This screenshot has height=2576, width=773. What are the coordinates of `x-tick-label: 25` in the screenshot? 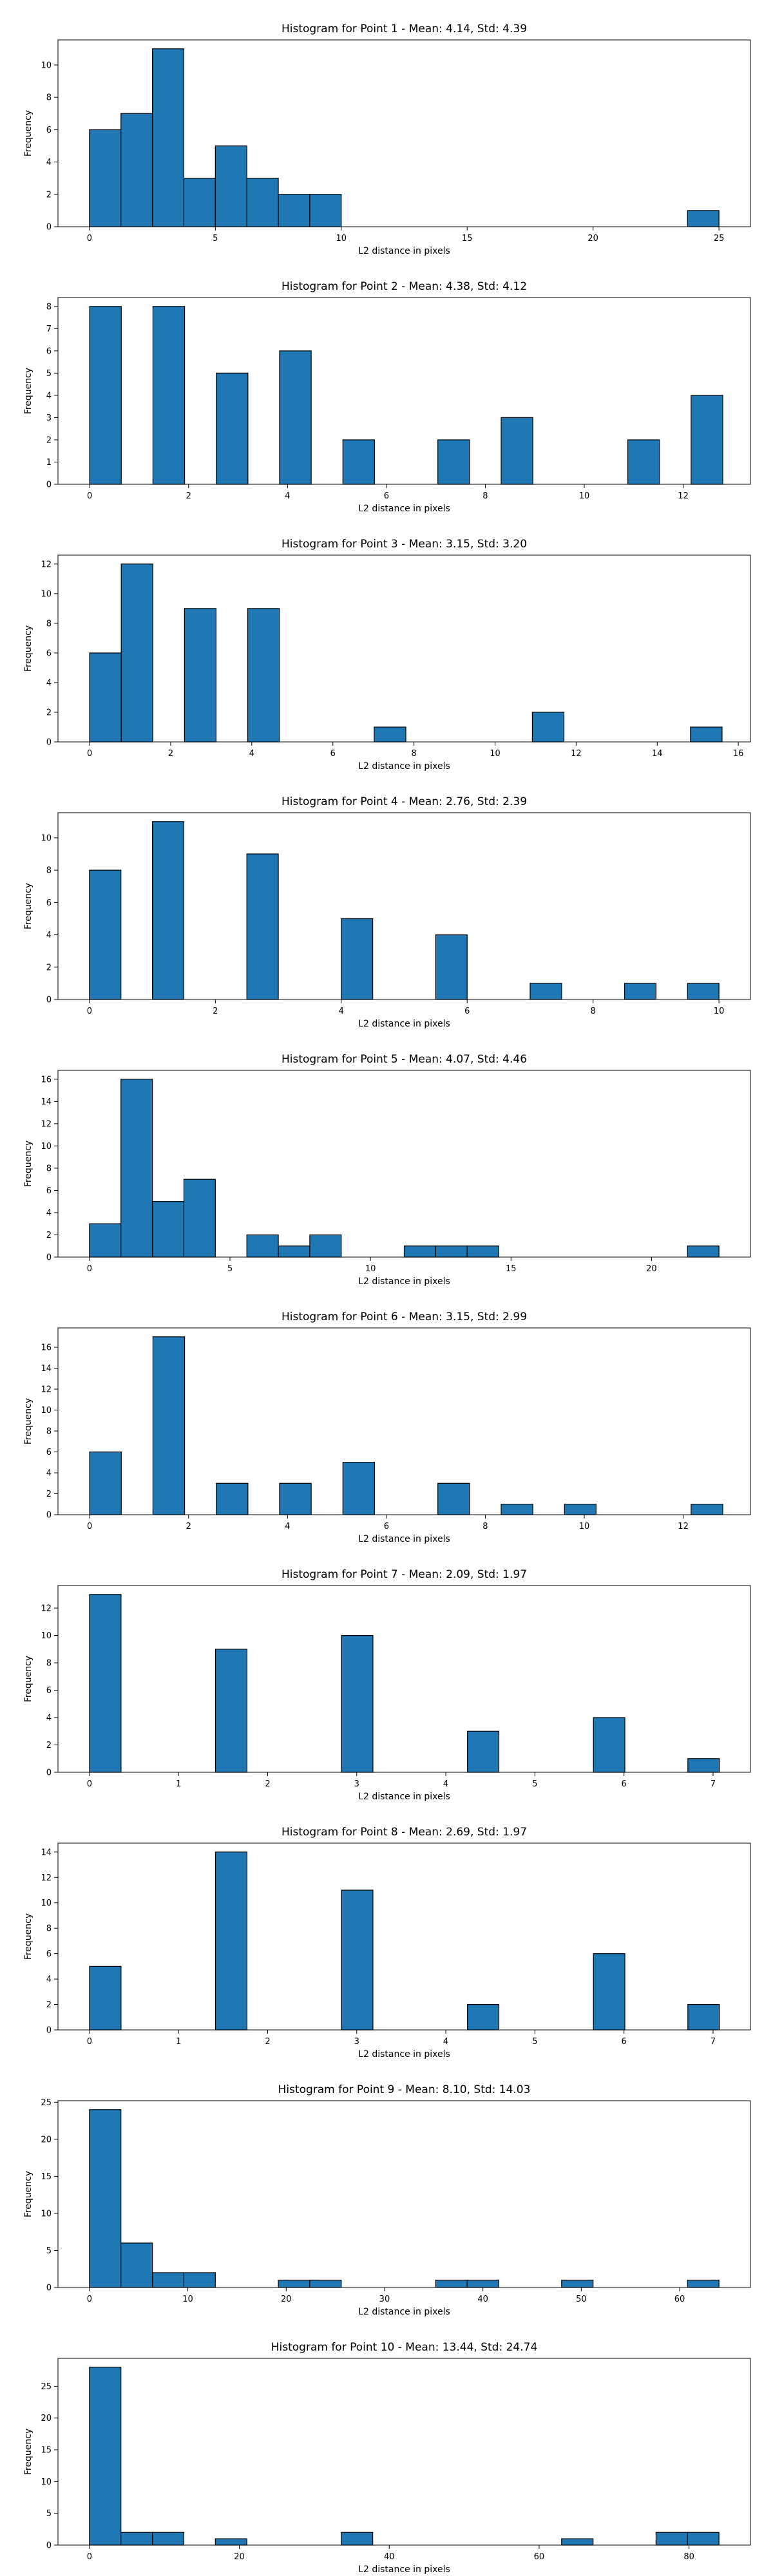 It's located at (720, 239).